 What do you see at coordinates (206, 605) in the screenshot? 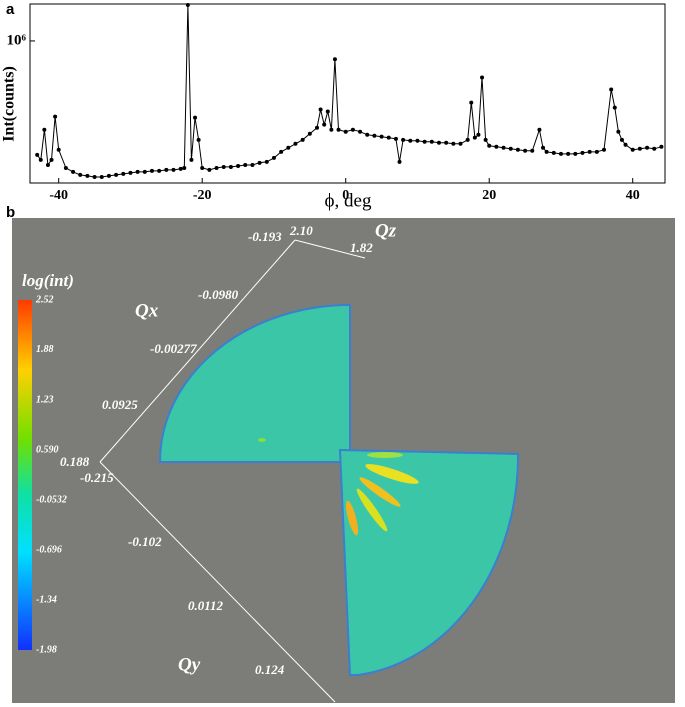
I see `axis-tick-label: 0.0112` at bounding box center [206, 605].